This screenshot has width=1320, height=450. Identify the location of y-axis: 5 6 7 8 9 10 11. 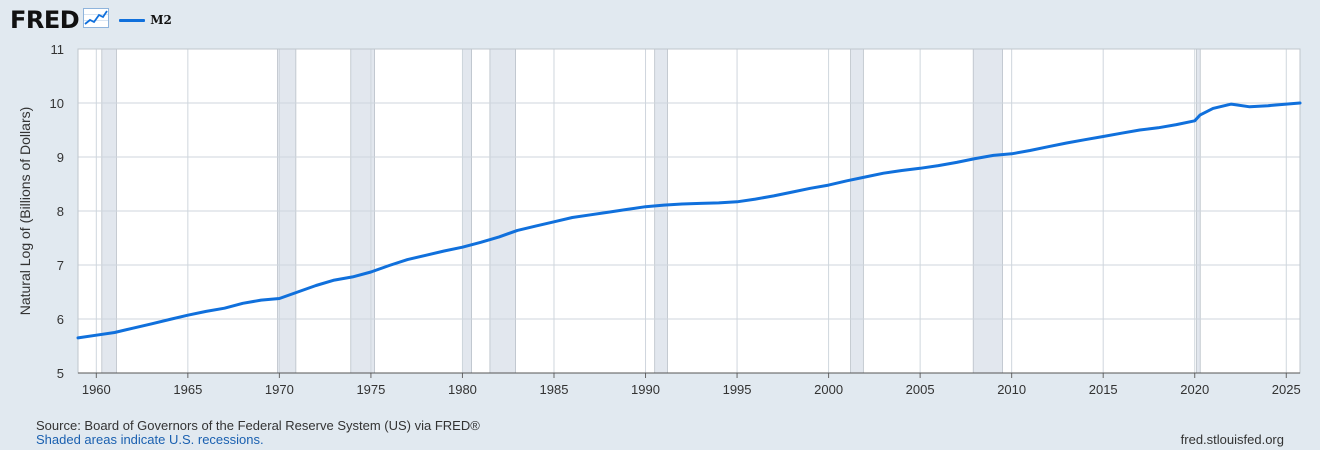
(57, 211).